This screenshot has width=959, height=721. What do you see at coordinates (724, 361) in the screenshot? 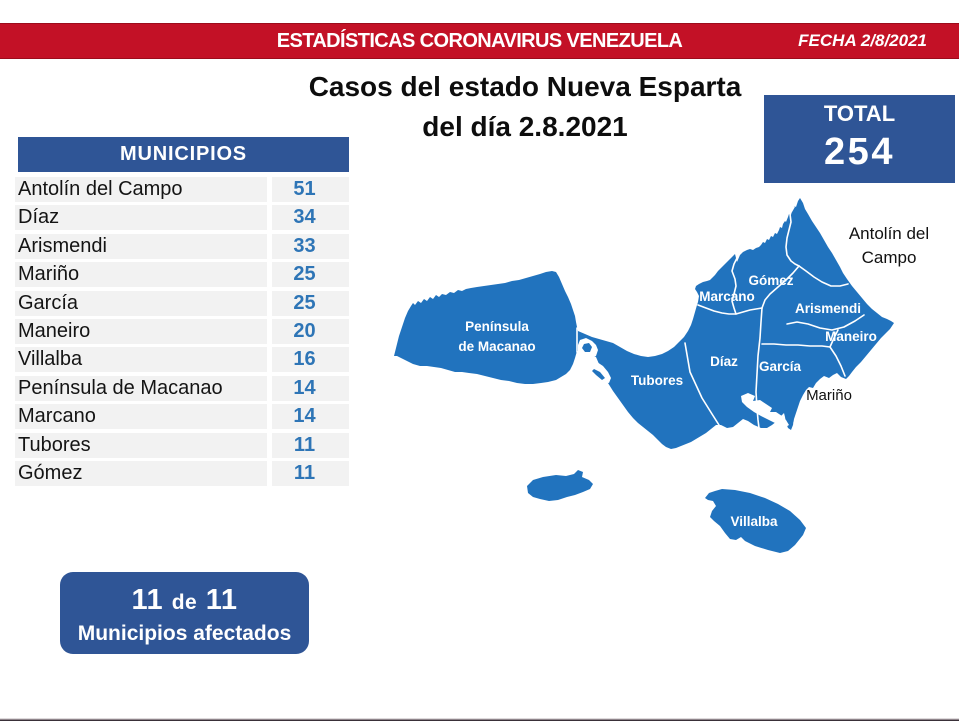
I see `svg-text: Díaz` at bounding box center [724, 361].